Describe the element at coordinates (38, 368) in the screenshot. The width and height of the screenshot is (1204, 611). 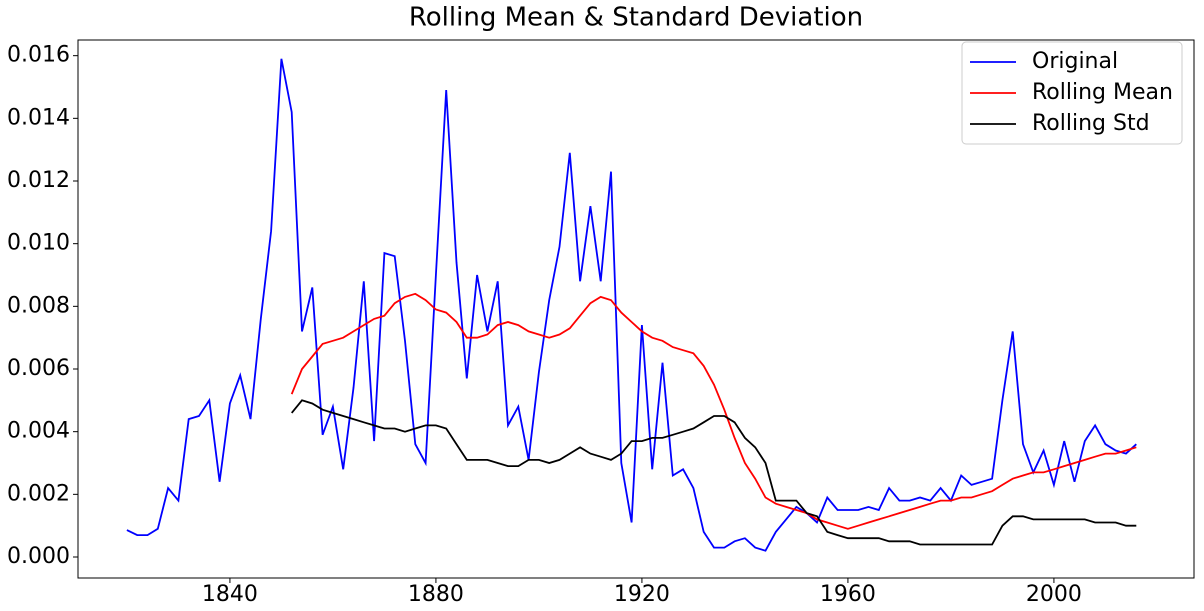
I see `y-tick-label: 0.006` at that location.